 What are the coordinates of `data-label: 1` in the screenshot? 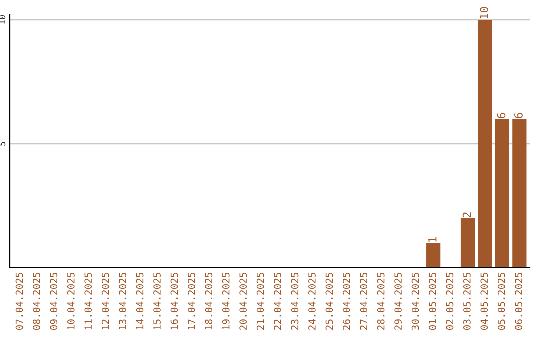 It's located at (432, 239).